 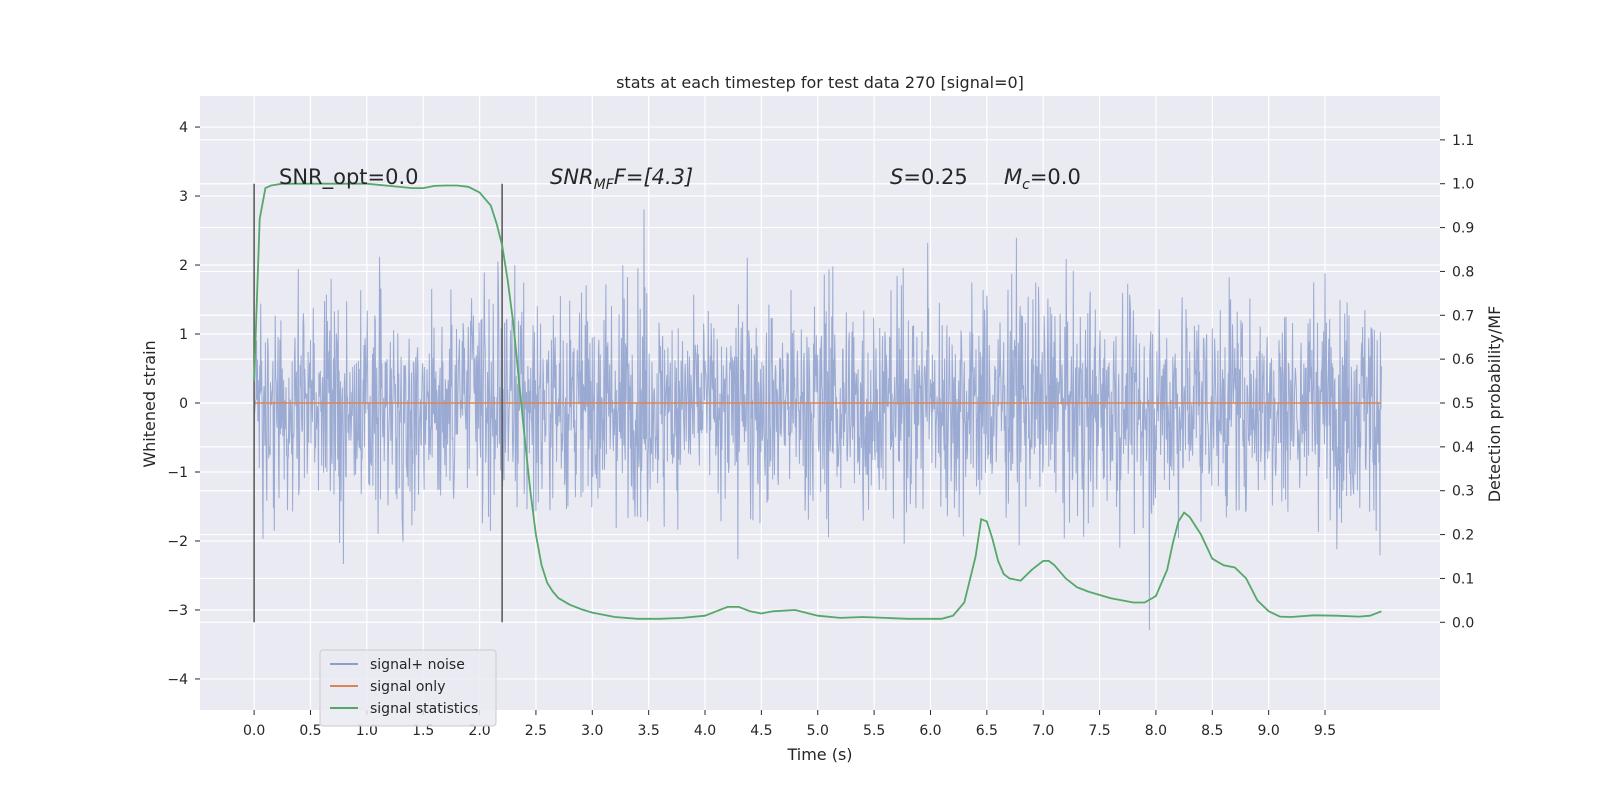 I want to click on x-tick-label: 7.5, so click(x=1099, y=731).